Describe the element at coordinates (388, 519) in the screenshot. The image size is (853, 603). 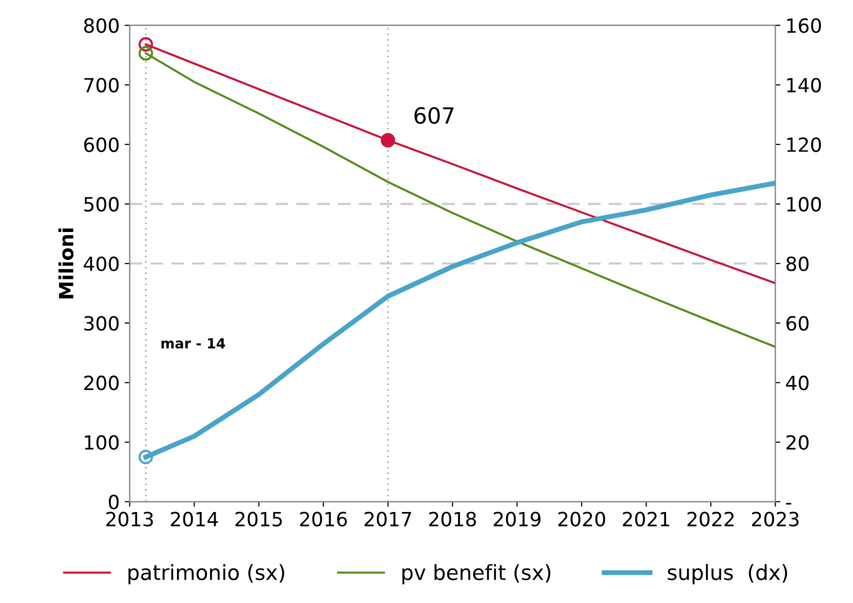
I see `x-tick-label: 2017` at that location.